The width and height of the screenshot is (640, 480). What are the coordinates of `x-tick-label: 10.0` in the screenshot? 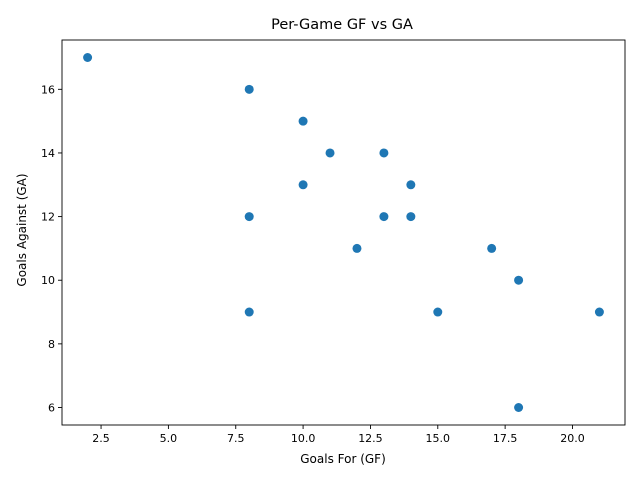 It's located at (303, 438).